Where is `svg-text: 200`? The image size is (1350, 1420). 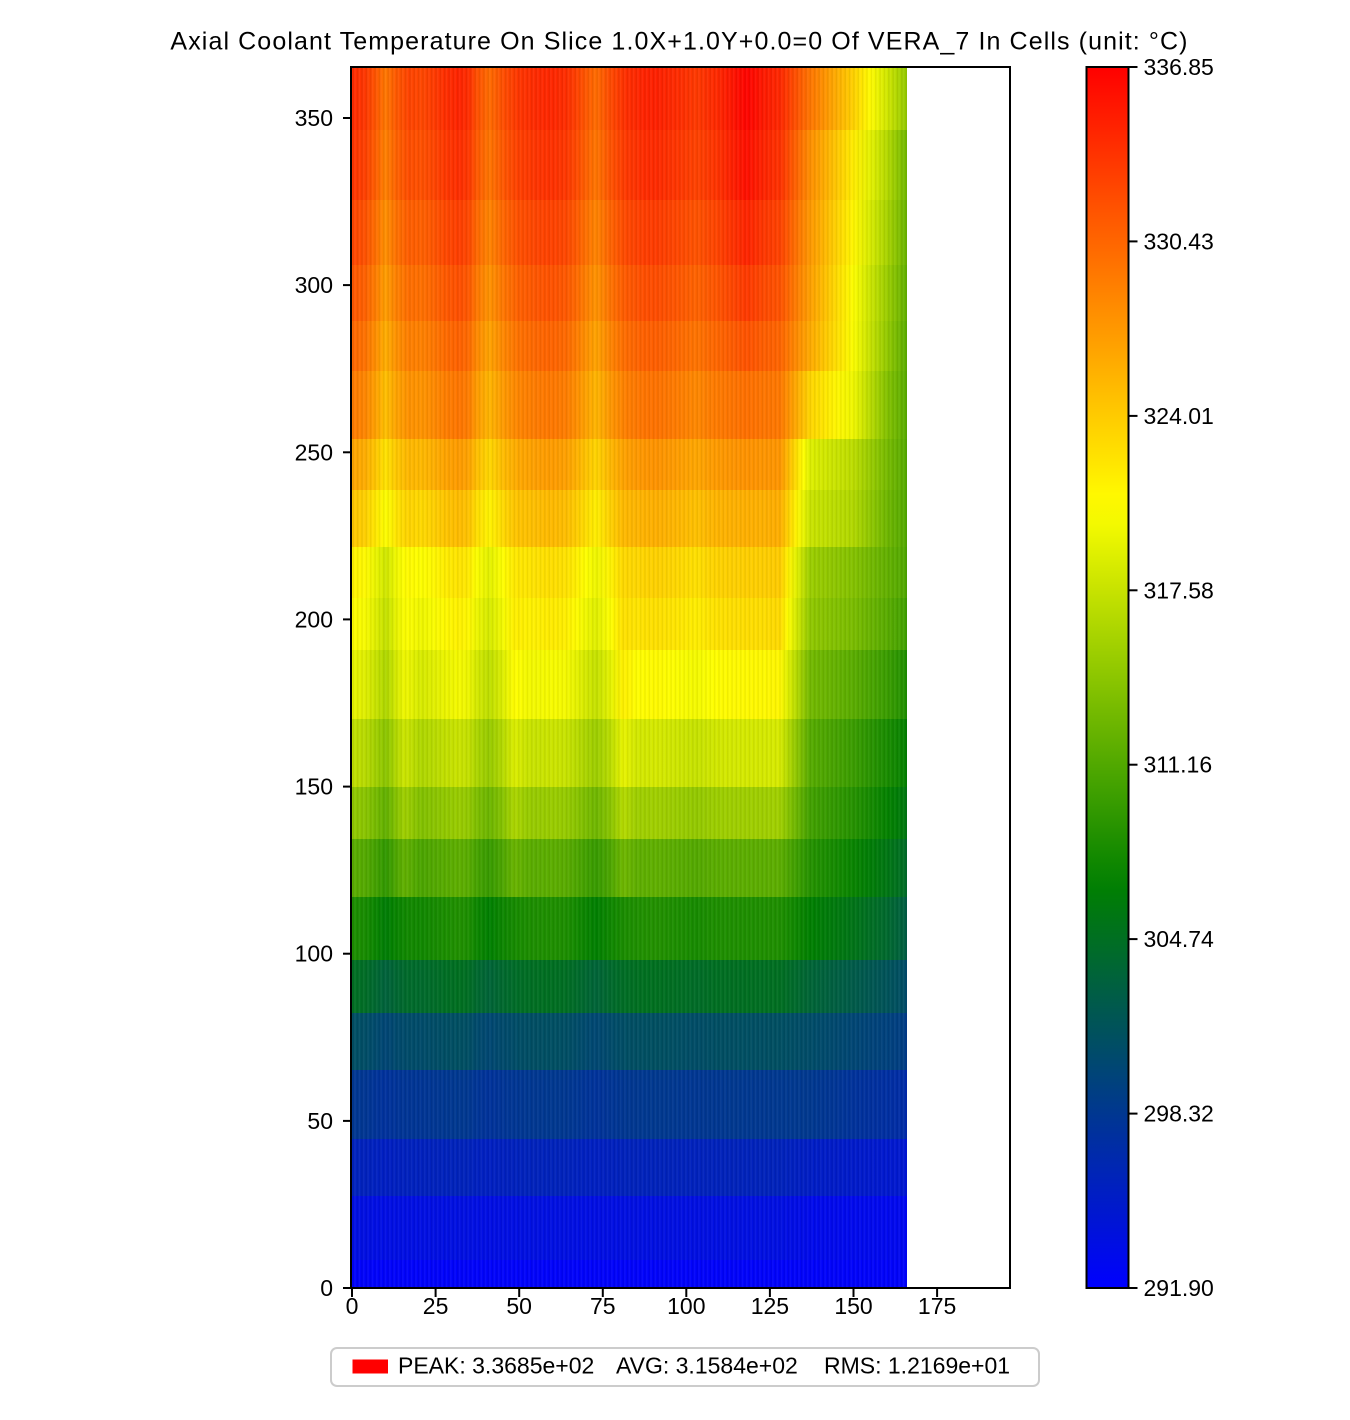 svg-text: 200 is located at coordinates (314, 619).